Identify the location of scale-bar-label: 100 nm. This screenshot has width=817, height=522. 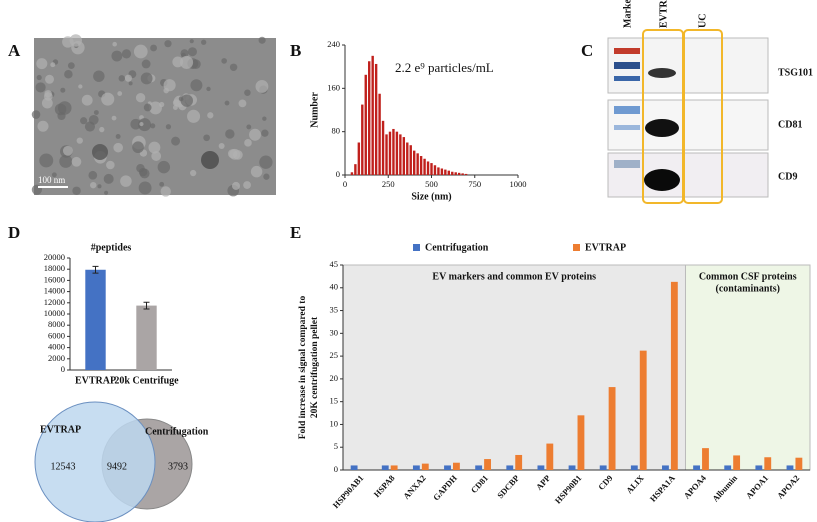
(51, 180).